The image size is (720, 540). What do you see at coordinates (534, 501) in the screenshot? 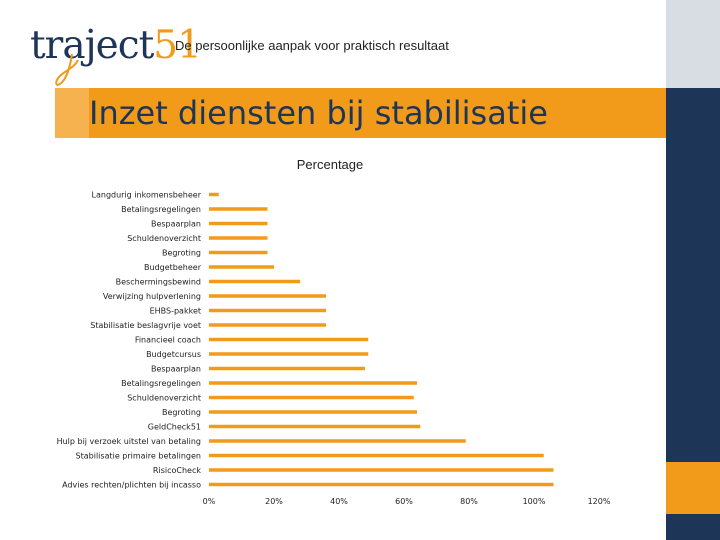
I see `x-tick-label: 100%` at bounding box center [534, 501].